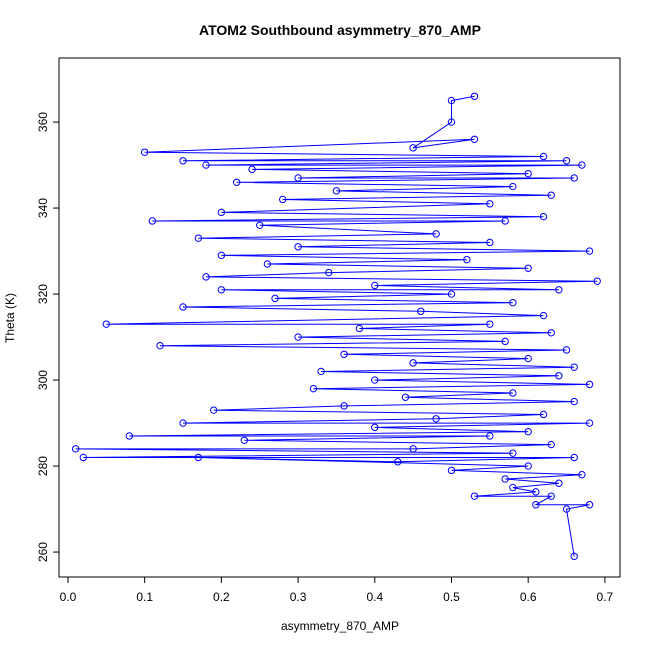 This screenshot has width=650, height=655. What do you see at coordinates (528, 597) in the screenshot?
I see `x-tick-label: 0.6` at bounding box center [528, 597].